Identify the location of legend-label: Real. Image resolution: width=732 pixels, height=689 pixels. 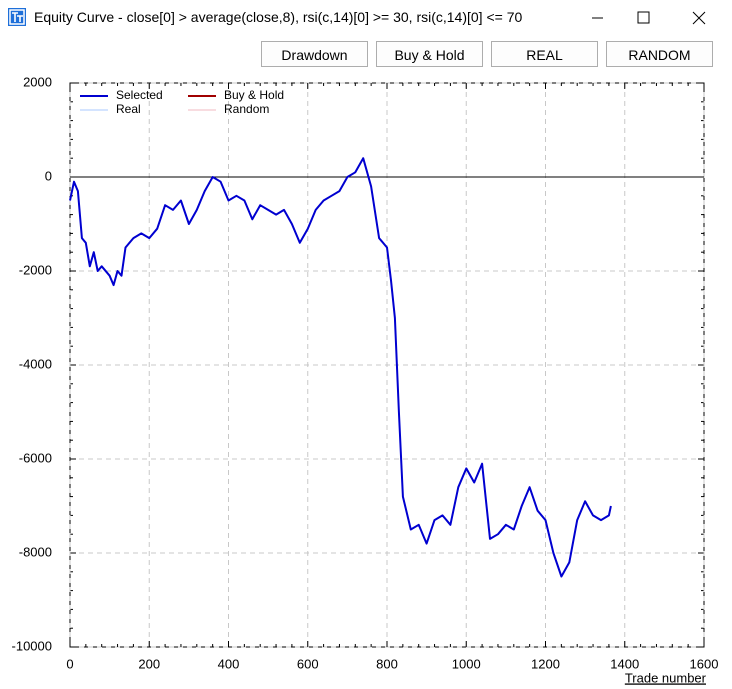
(128, 109).